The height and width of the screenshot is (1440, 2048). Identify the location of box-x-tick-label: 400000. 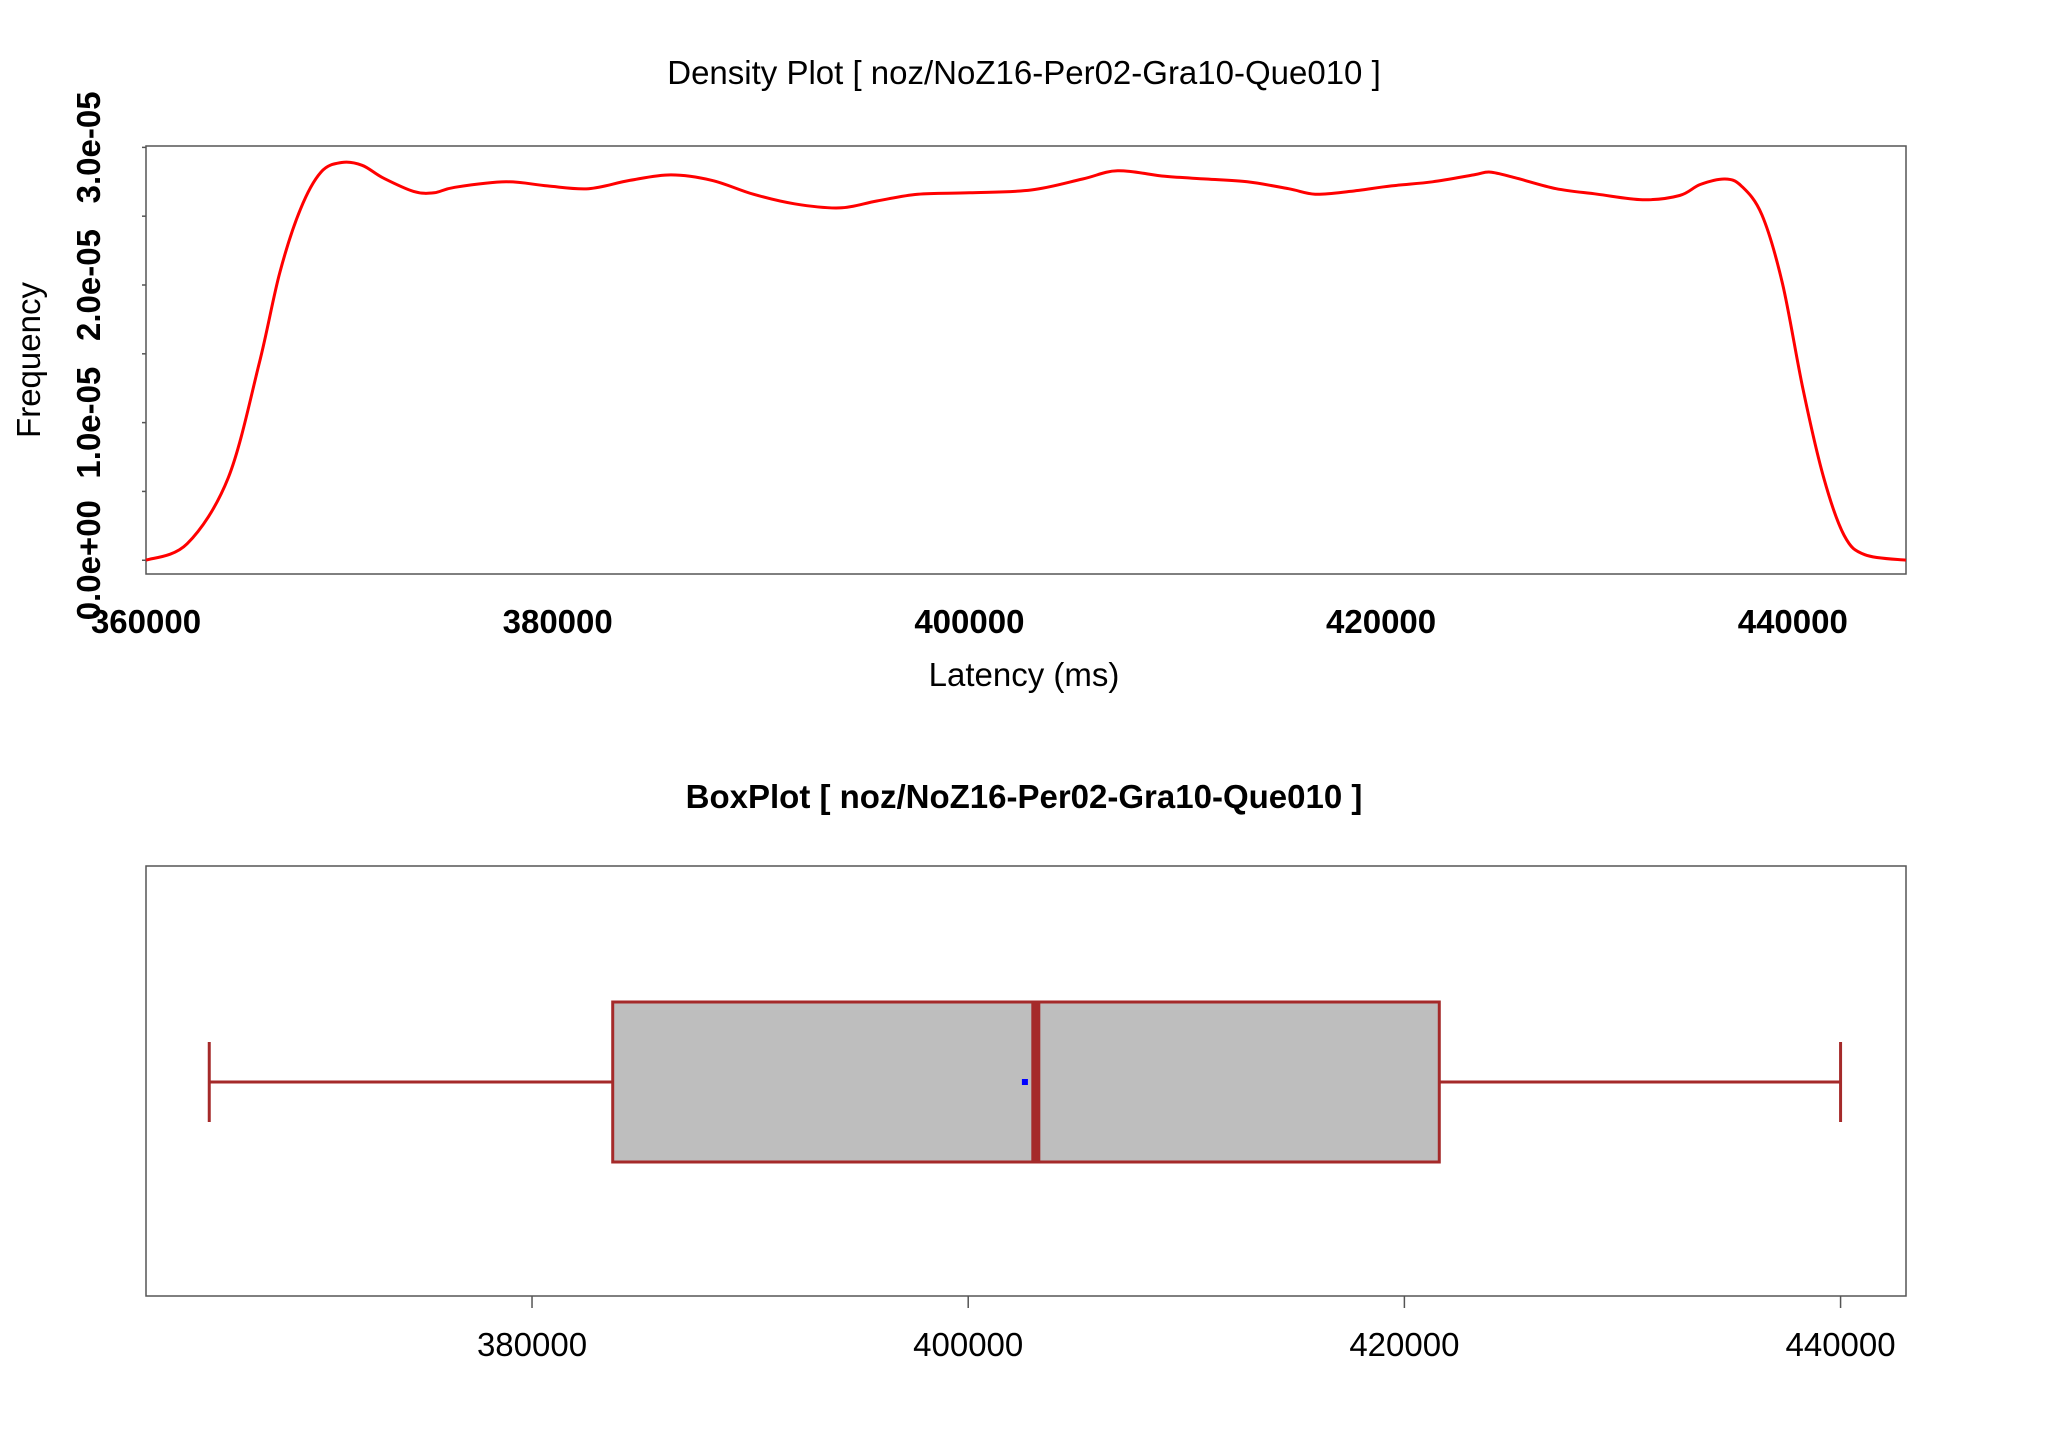
(968, 1344).